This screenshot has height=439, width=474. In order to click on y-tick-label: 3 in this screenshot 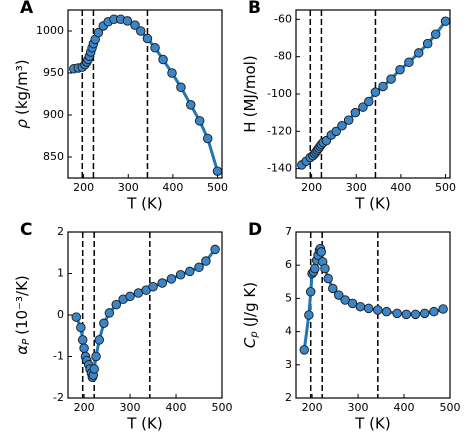, I will do `click(288, 364)`.